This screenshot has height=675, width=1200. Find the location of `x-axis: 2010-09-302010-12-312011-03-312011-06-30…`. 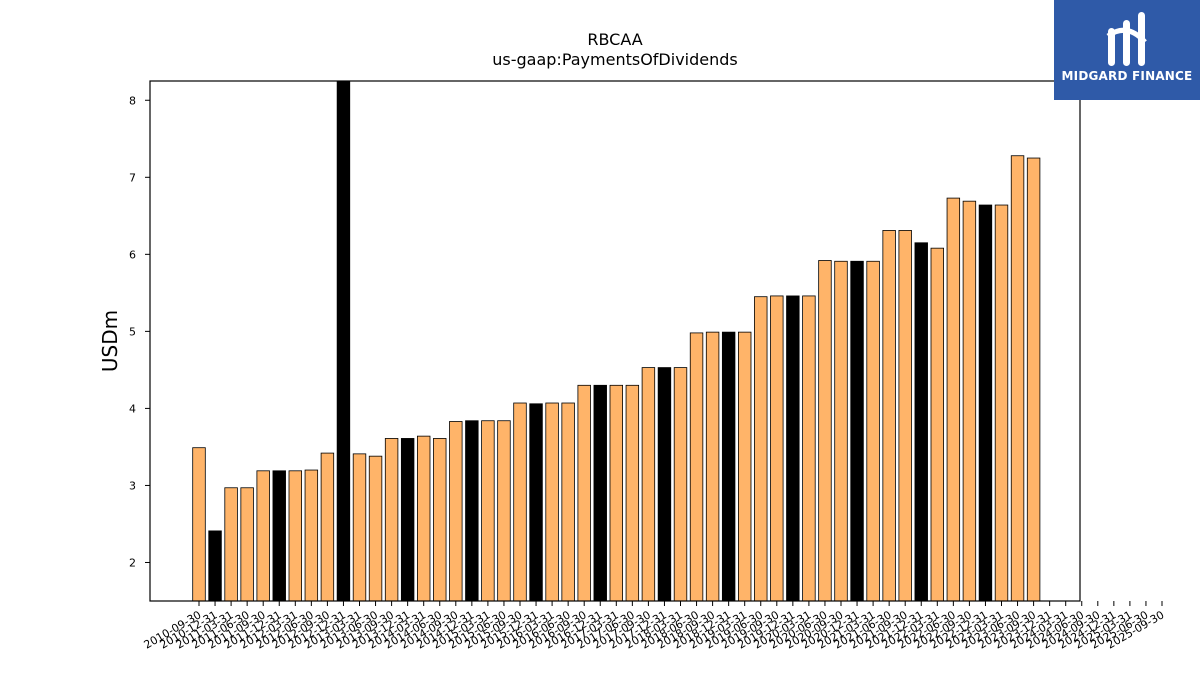

x-axis: 2010-09-302010-12-312011-03-312011-06-30… is located at coordinates (654, 626).